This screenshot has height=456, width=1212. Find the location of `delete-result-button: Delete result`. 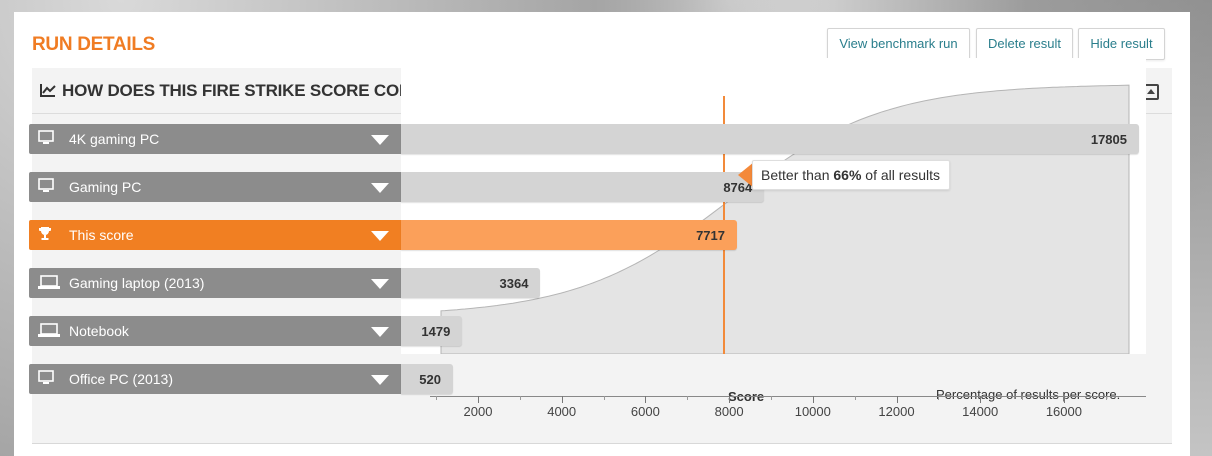

delete-result-button: Delete result is located at coordinates (1024, 44).